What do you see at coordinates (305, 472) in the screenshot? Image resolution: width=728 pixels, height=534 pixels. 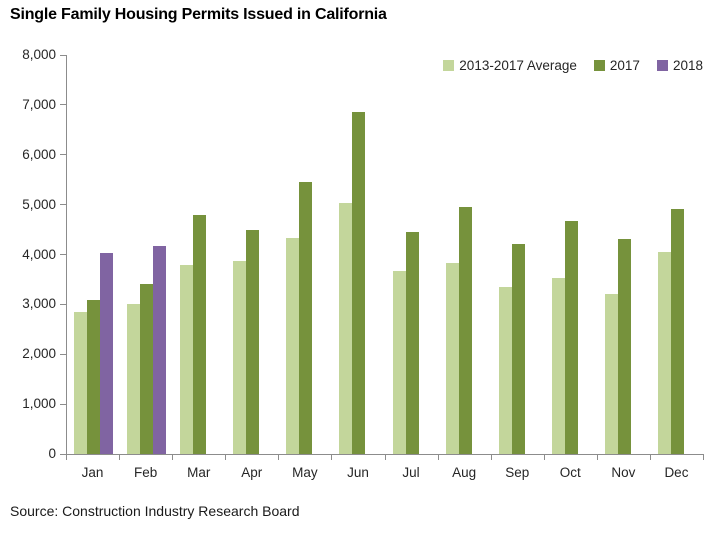 I see `x-axis-label: May` at bounding box center [305, 472].